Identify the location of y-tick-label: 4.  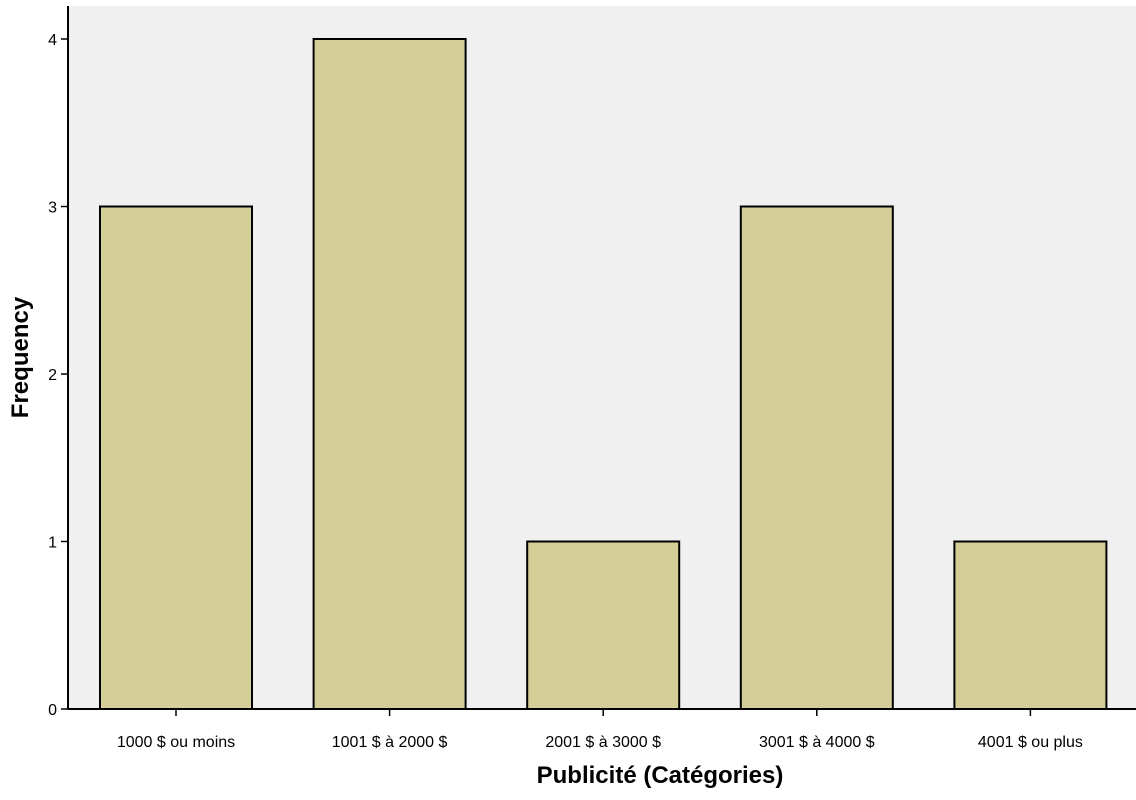
(52, 40).